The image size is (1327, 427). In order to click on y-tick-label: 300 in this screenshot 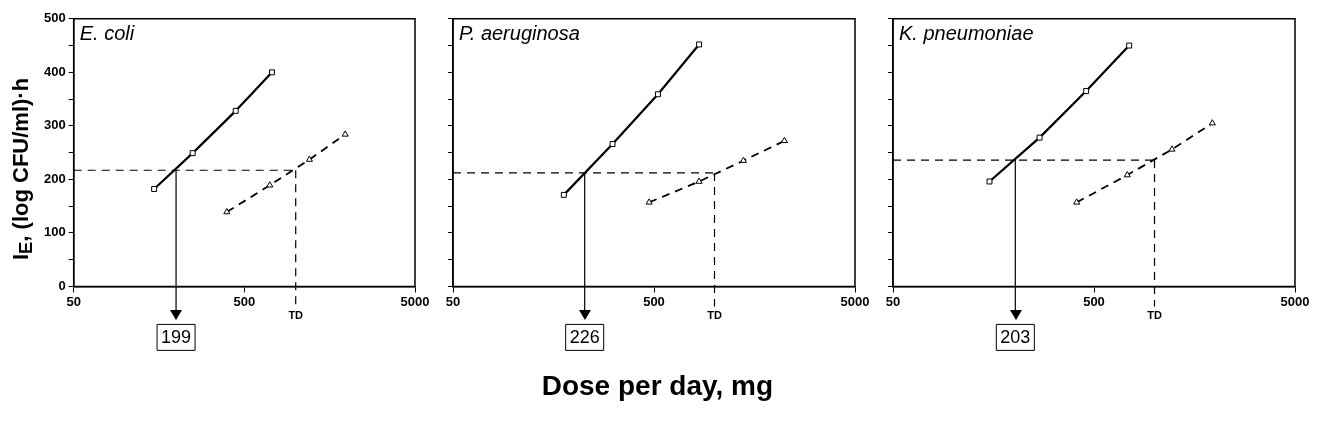, I will do `click(55, 125)`.